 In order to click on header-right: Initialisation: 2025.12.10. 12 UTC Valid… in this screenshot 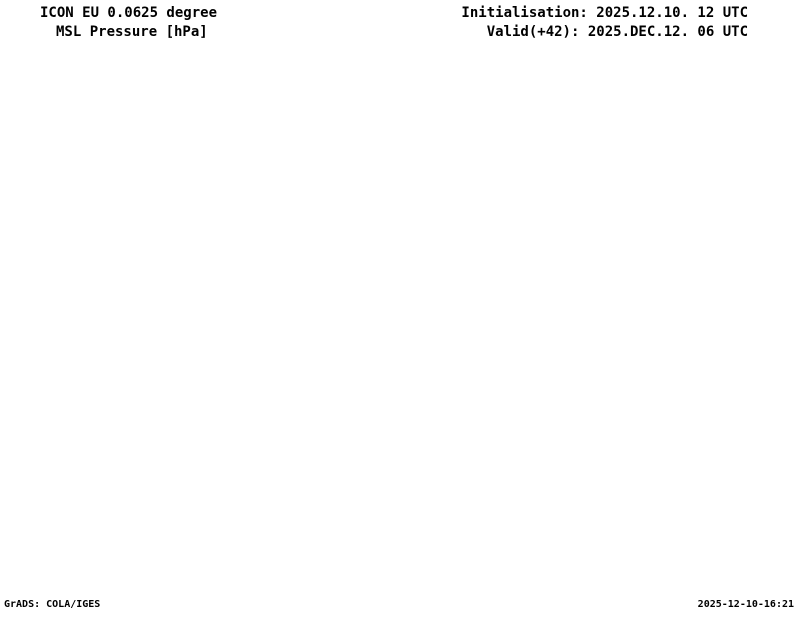, I will do `click(604, 23)`.